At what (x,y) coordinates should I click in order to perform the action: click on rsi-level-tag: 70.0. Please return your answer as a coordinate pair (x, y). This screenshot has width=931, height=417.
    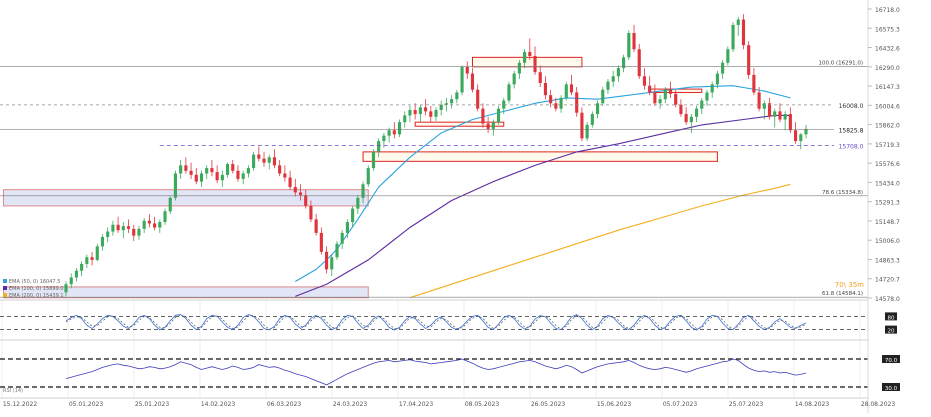
    Looking at the image, I should click on (891, 361).